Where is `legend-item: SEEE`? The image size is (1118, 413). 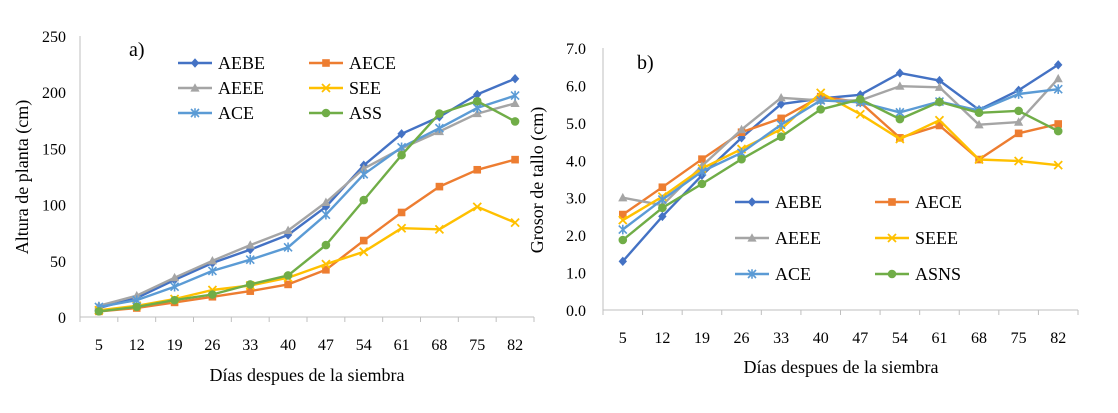 legend-item: SEEE is located at coordinates (916, 238).